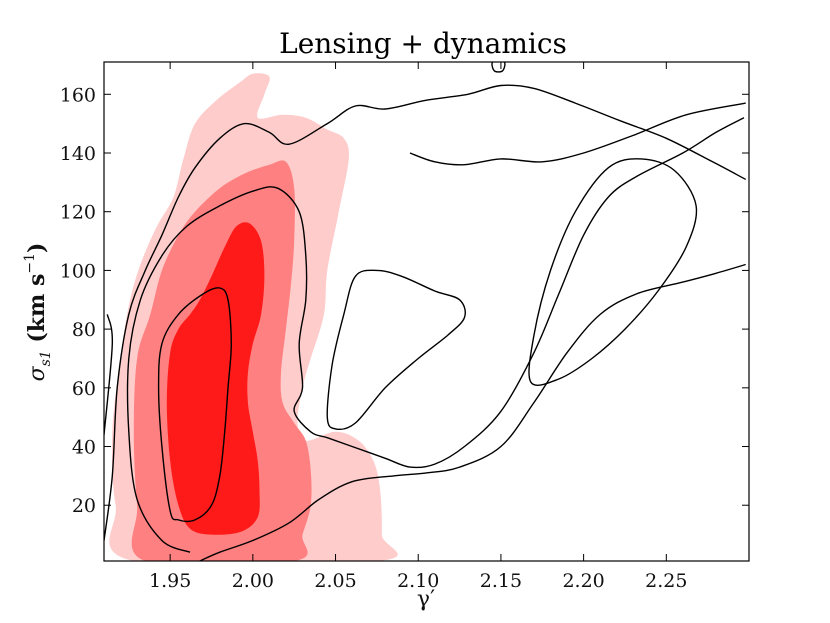 Image resolution: width=830 pixels, height=623 pixels. Describe the element at coordinates (84, 330) in the screenshot. I see `y-tick-label: 80` at that location.